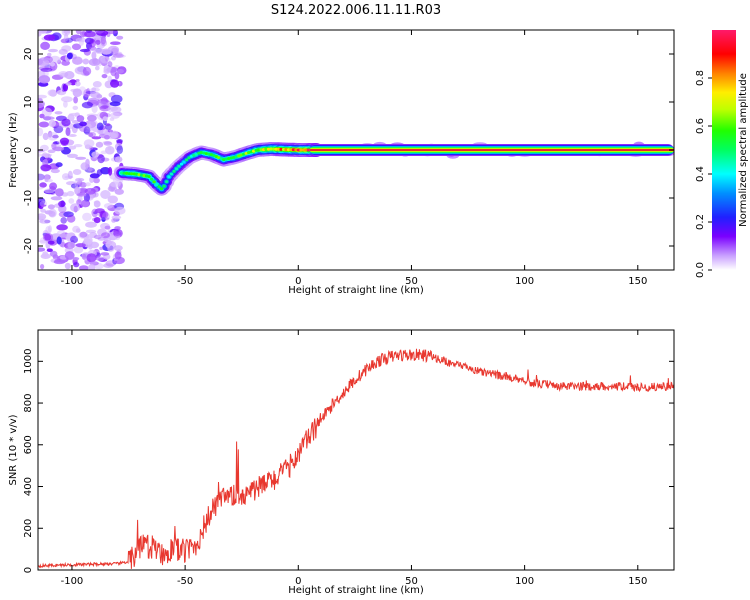 This screenshot has height=600, width=750. Describe the element at coordinates (356, 10) in the screenshot. I see `figure-title: S124.2022.006.11.11.R03` at that location.